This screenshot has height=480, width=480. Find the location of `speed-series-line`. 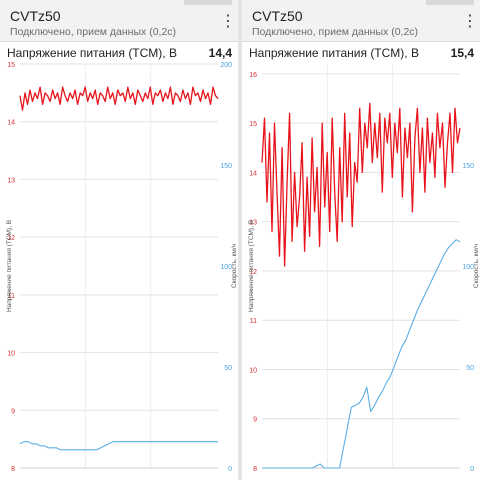

speed-series-line is located at coordinates (118, 446).